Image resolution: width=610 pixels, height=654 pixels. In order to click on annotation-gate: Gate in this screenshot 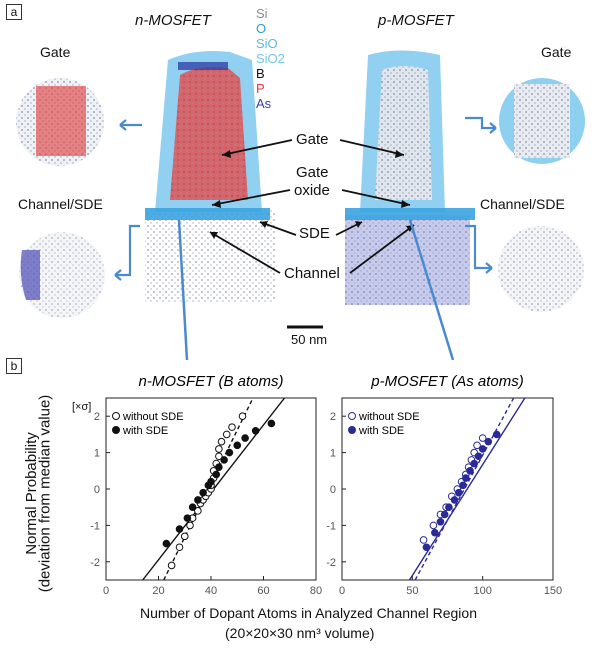, I will do `click(312, 139)`.